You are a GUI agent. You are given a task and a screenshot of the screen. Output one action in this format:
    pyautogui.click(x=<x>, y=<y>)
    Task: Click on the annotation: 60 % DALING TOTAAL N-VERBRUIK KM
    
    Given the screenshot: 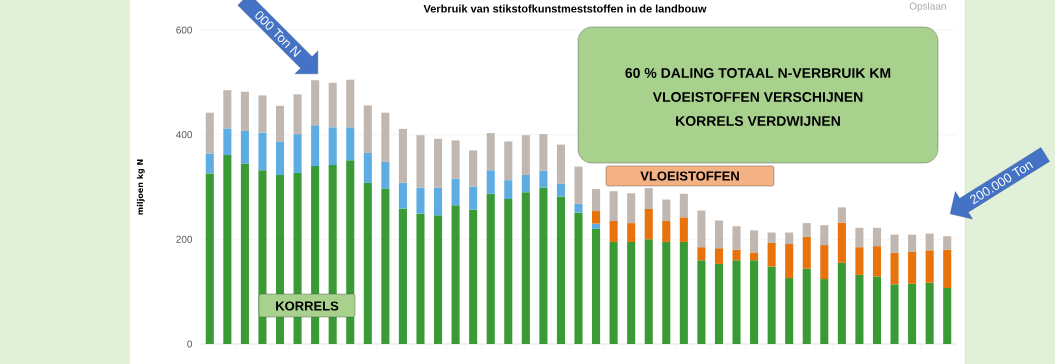 What is the action you would take?
    pyautogui.click(x=758, y=73)
    